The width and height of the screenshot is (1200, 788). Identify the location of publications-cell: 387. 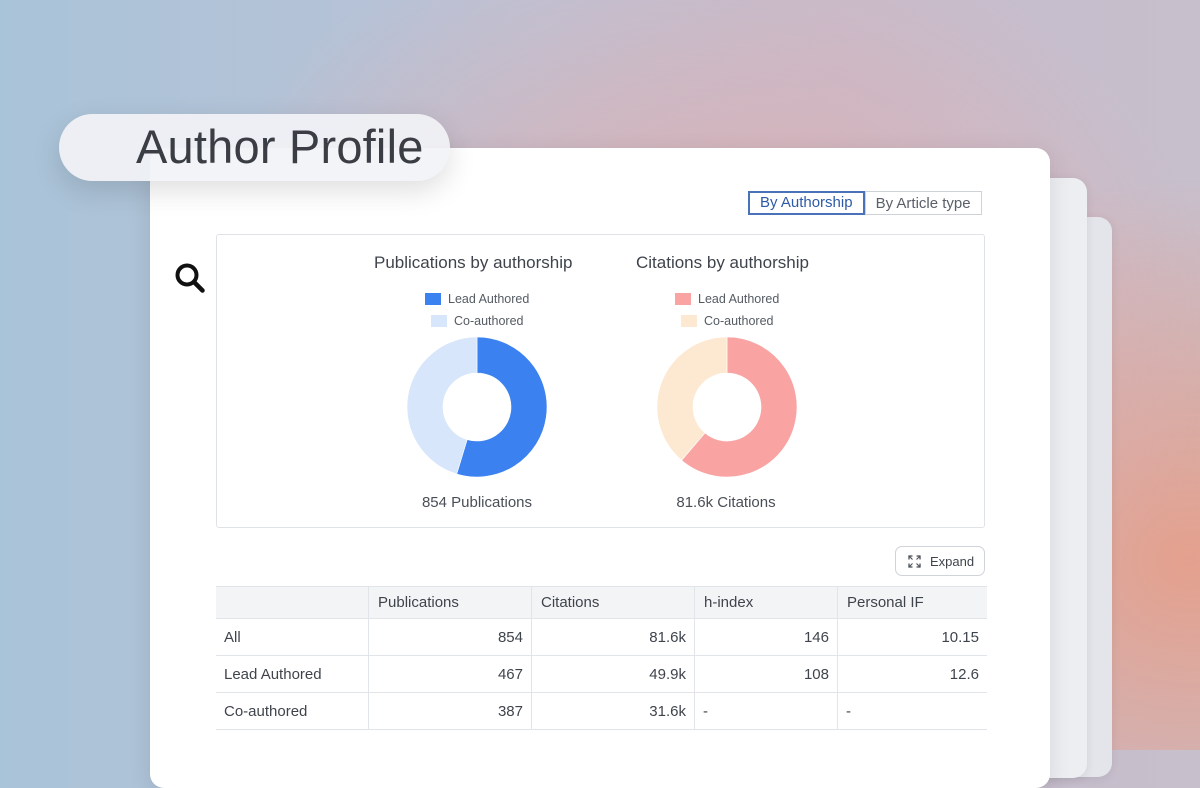
(450, 711).